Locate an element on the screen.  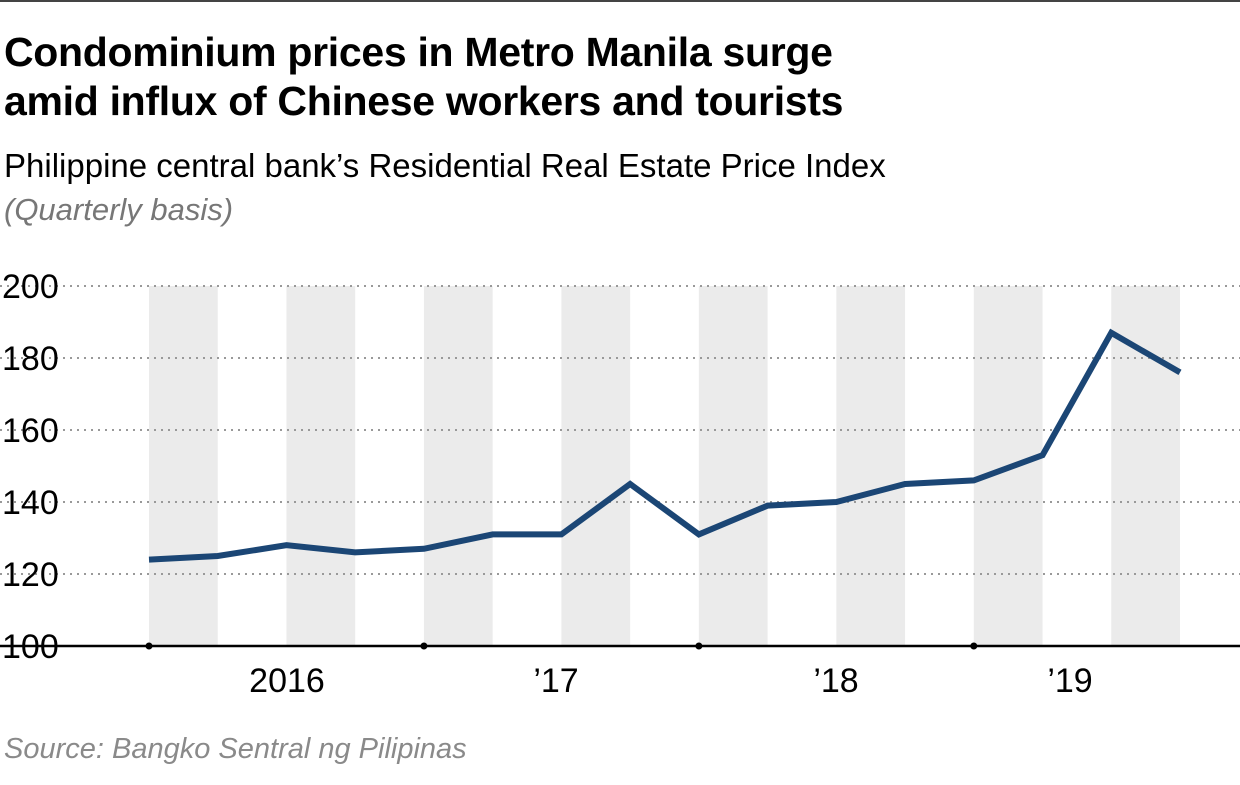
x-tick-label: ’17 is located at coordinates (555, 681).